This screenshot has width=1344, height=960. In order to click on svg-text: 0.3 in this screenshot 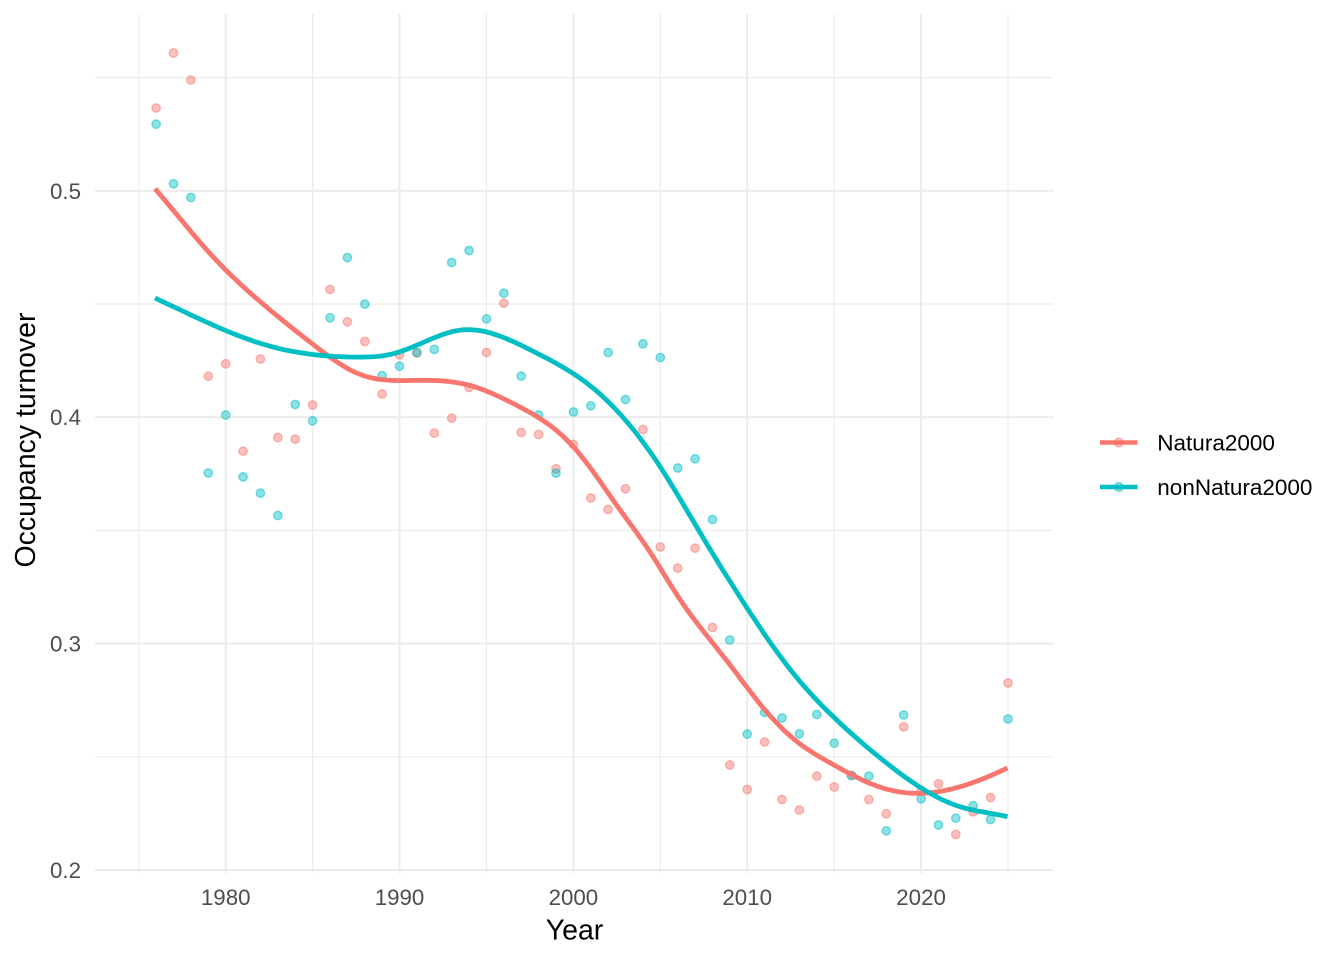, I will do `click(65, 644)`.